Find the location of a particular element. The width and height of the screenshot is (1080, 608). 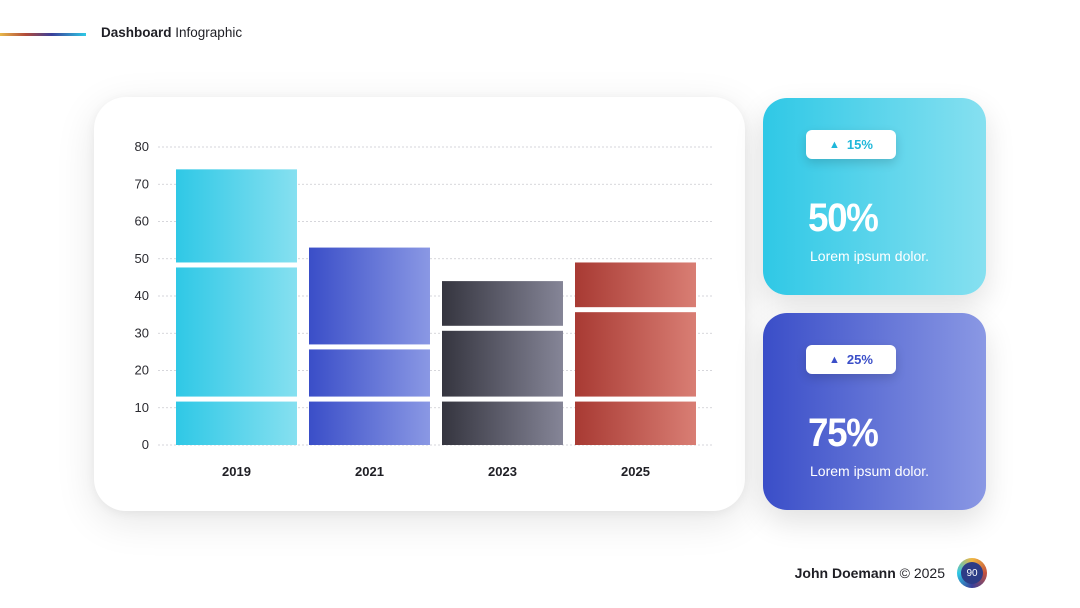

x-tick-label-2021: 2021 is located at coordinates (369, 471).